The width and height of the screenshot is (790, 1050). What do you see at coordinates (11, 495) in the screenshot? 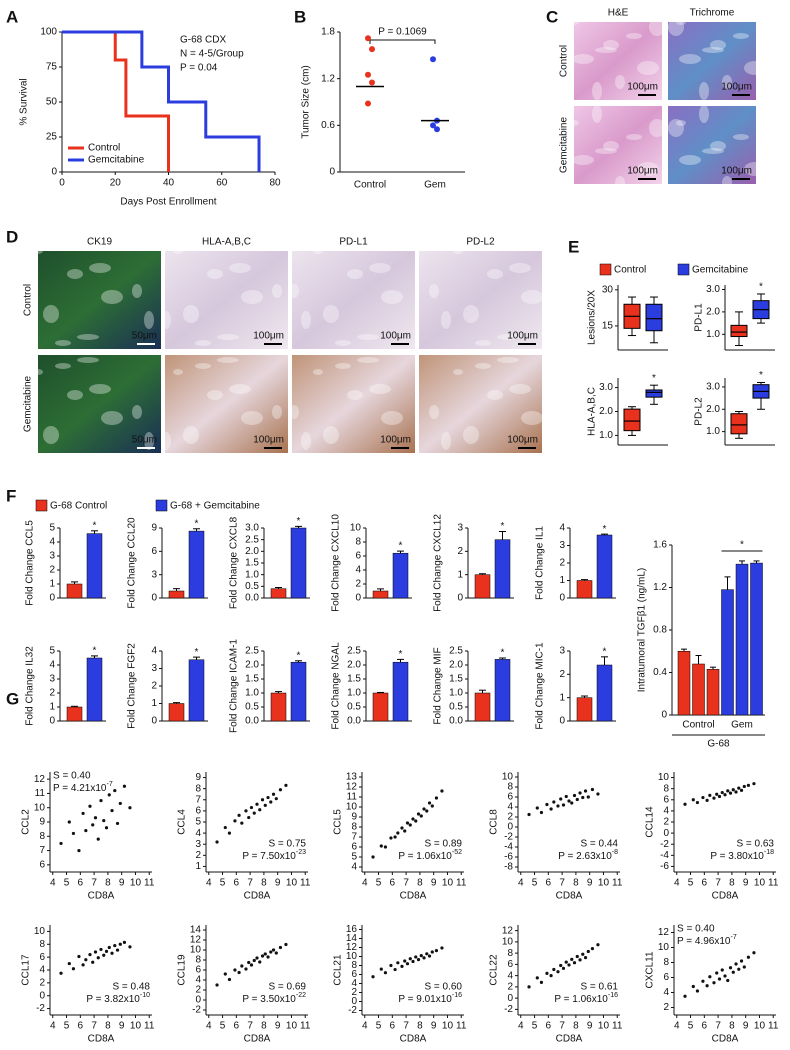
I see `panel-label: F` at bounding box center [11, 495].